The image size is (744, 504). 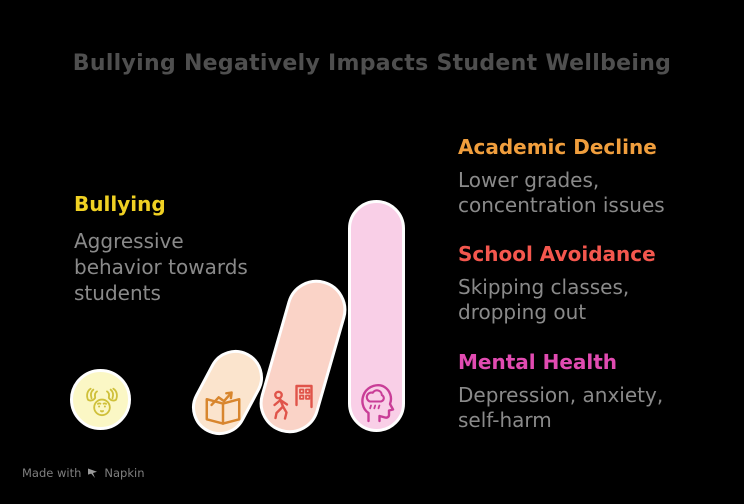 I want to click on bullying-bubble, so click(x=100, y=399).